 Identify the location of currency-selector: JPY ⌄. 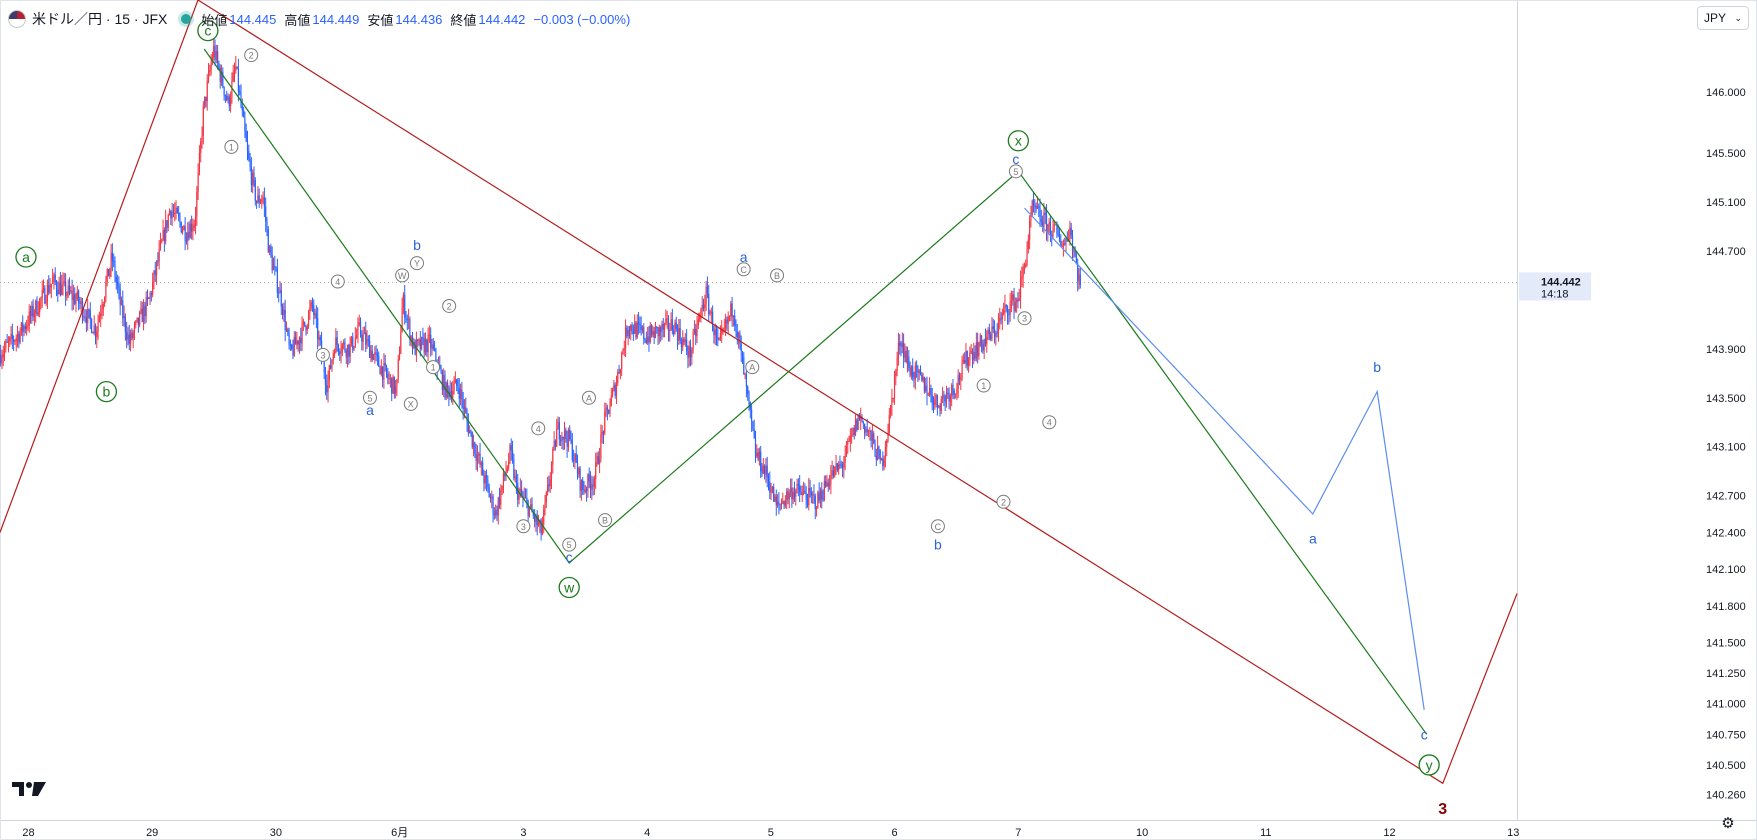
(1723, 18).